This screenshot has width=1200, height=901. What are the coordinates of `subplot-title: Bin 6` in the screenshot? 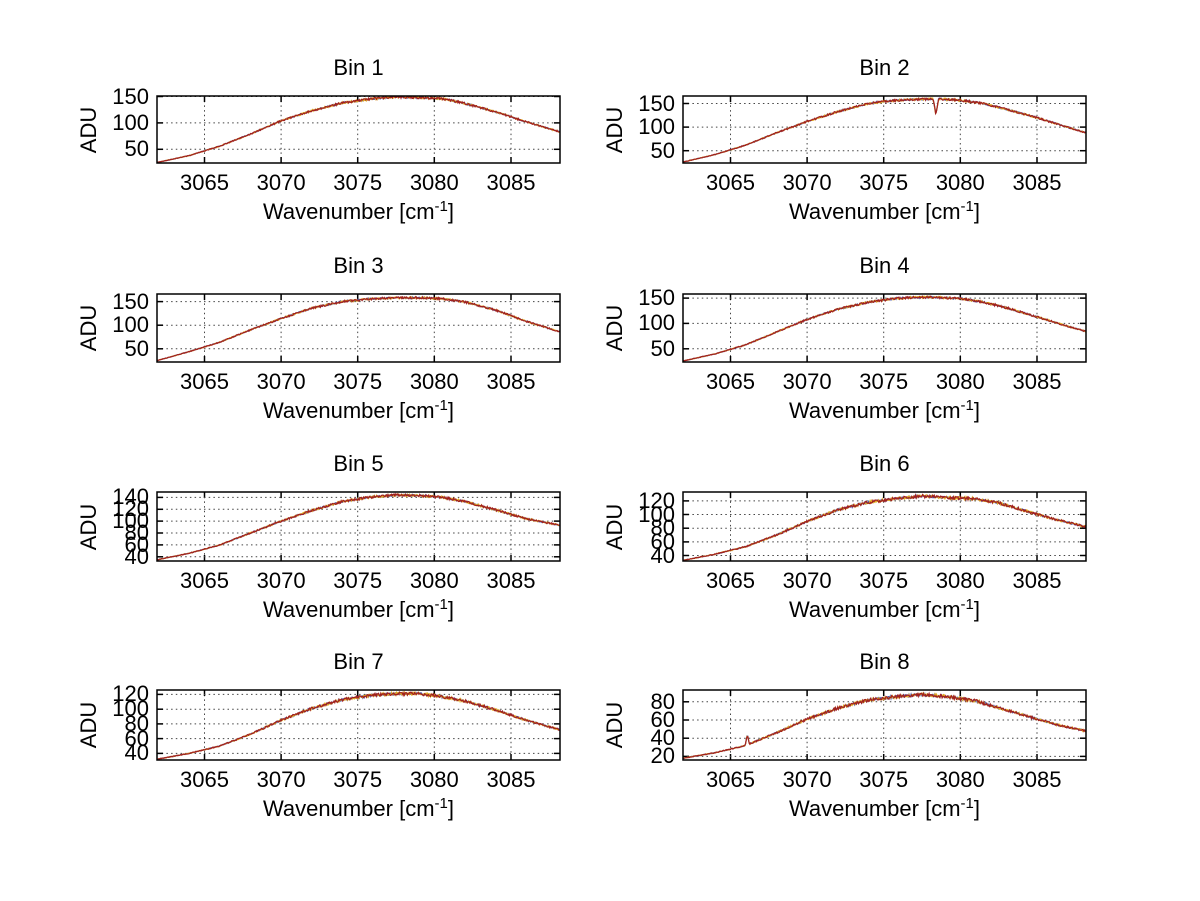 It's located at (884, 463).